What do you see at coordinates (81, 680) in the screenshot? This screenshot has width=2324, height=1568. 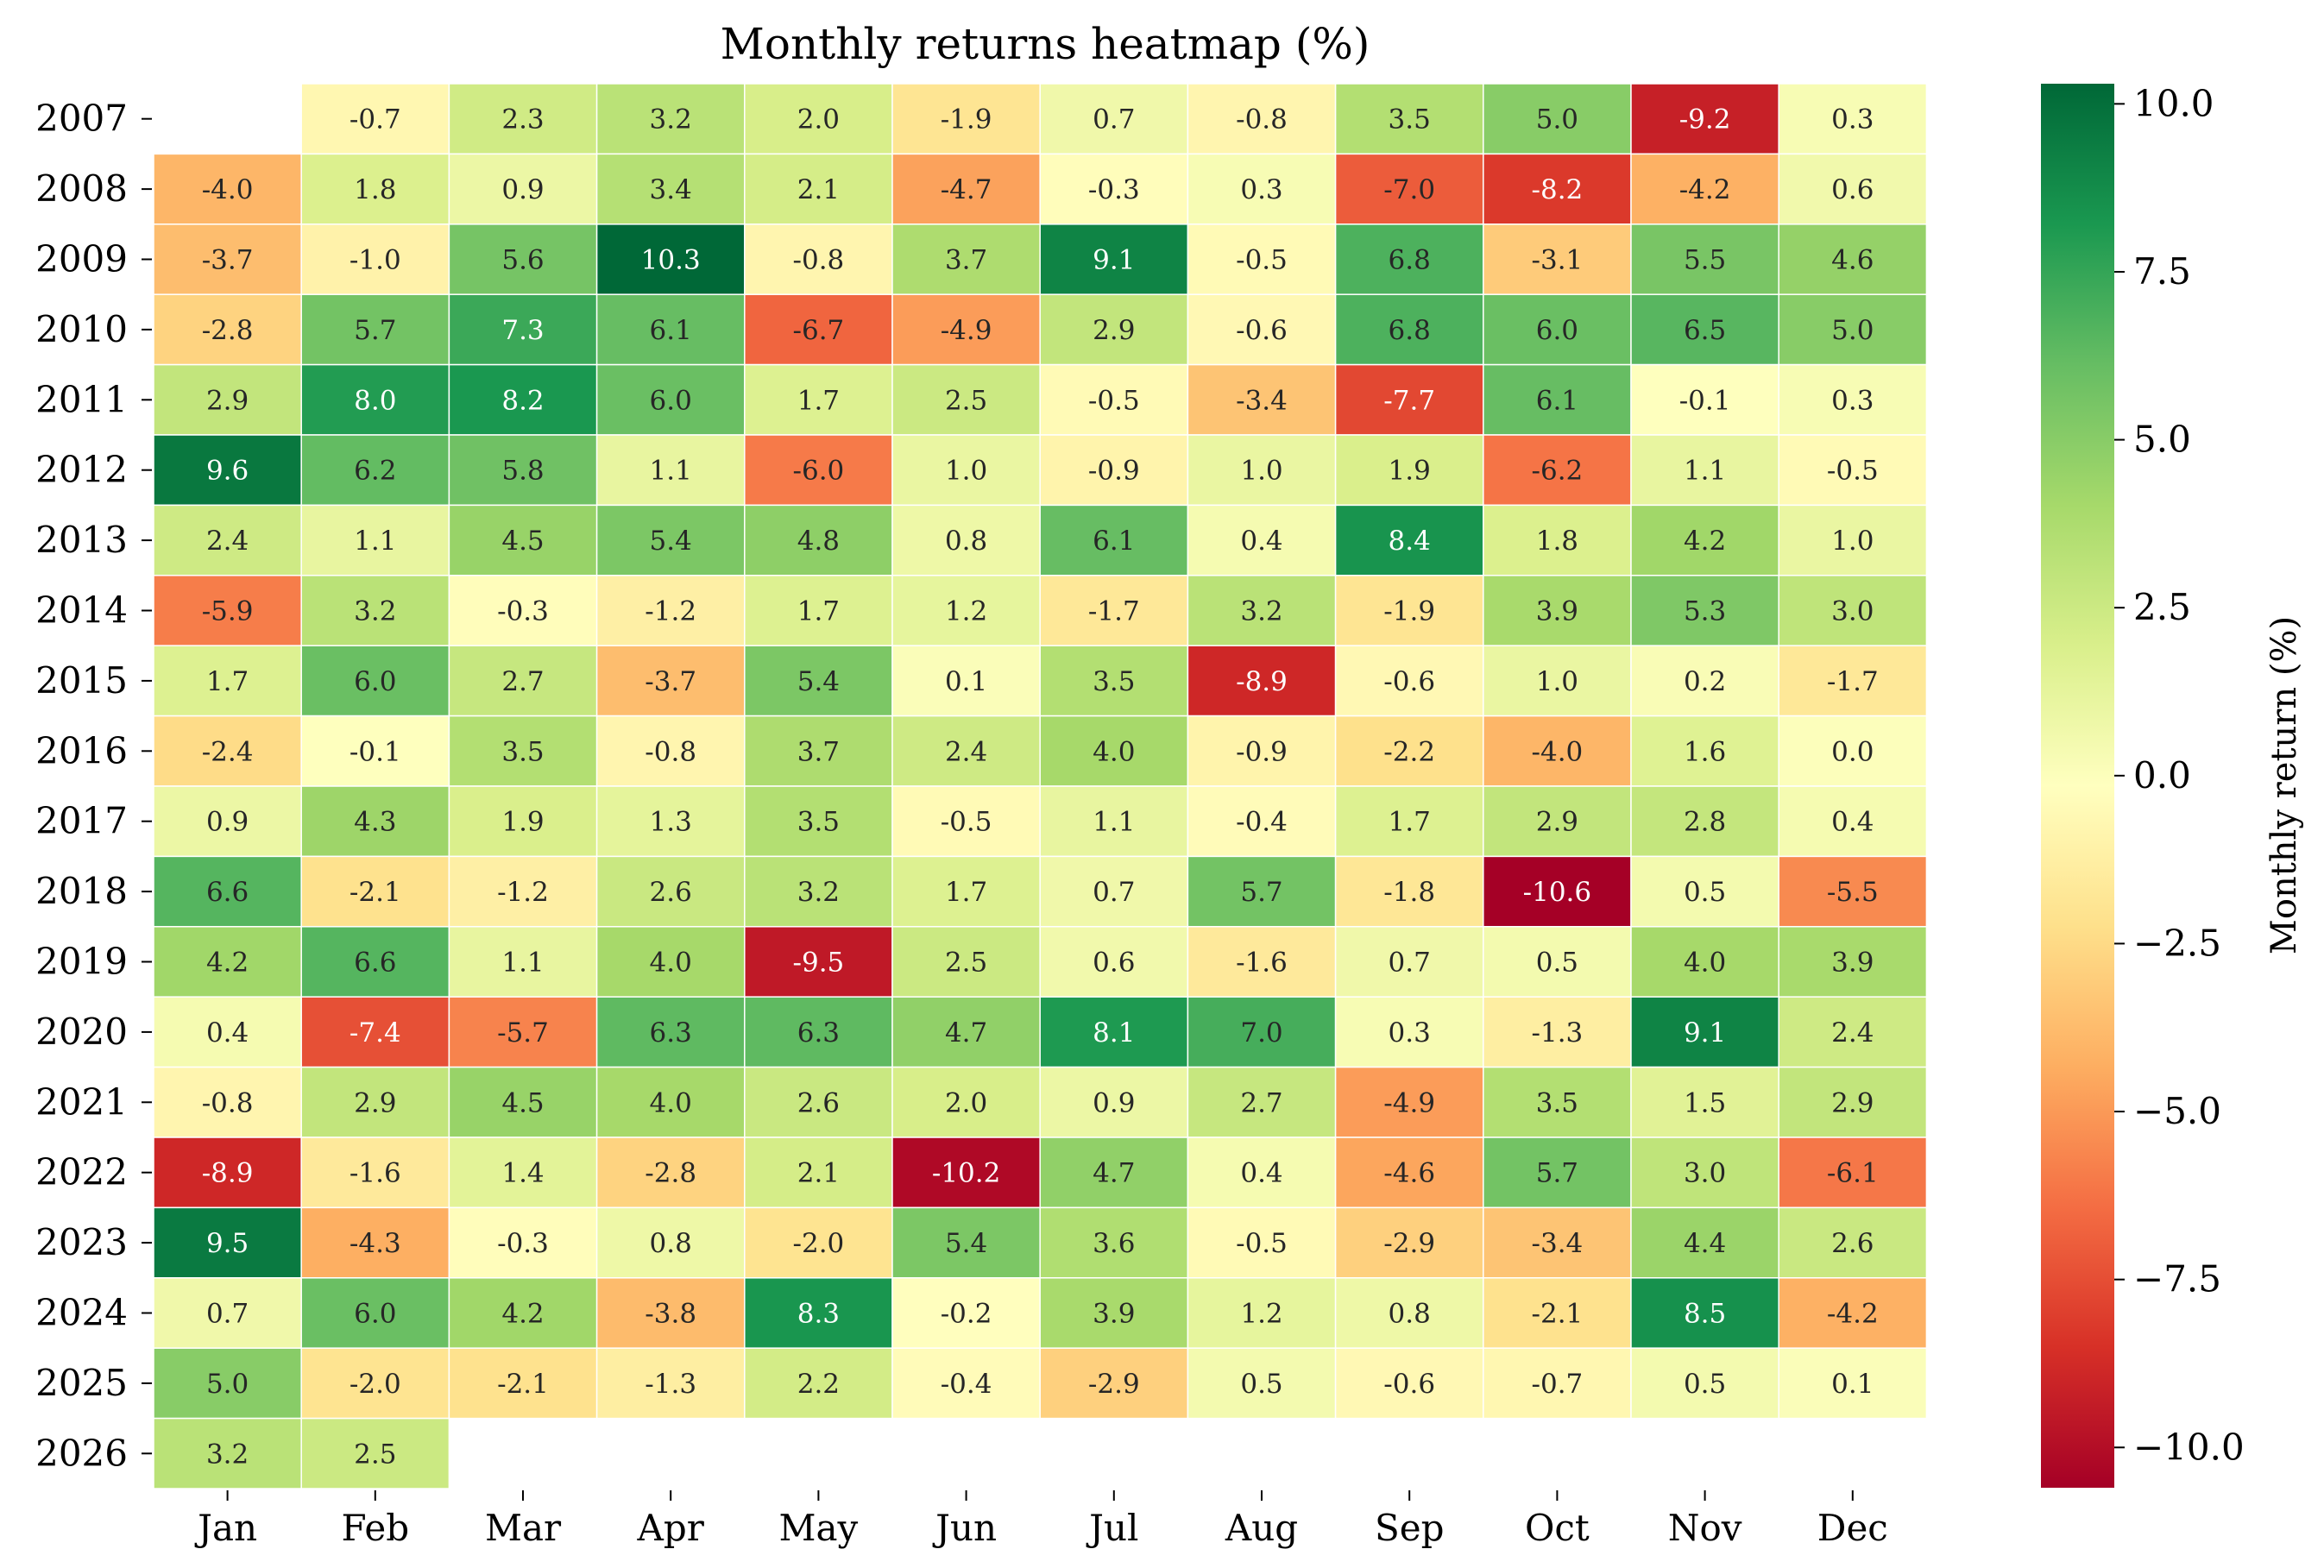 I see `y-tick-label: 2015` at bounding box center [81, 680].